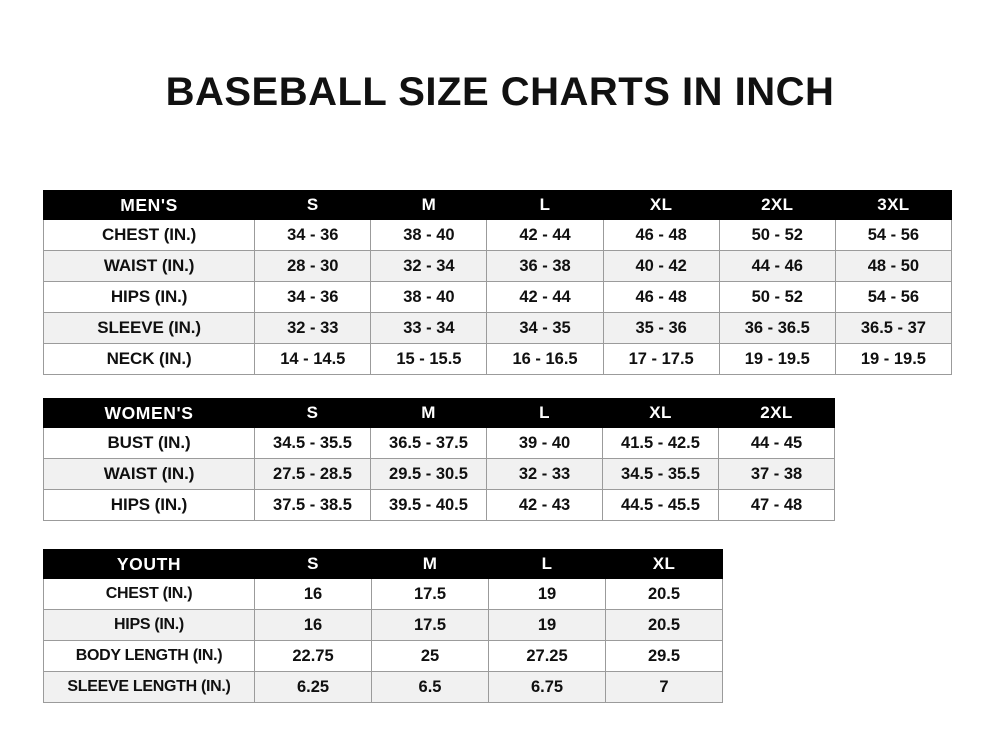  What do you see at coordinates (313, 625) in the screenshot?
I see `cell: 16` at bounding box center [313, 625].